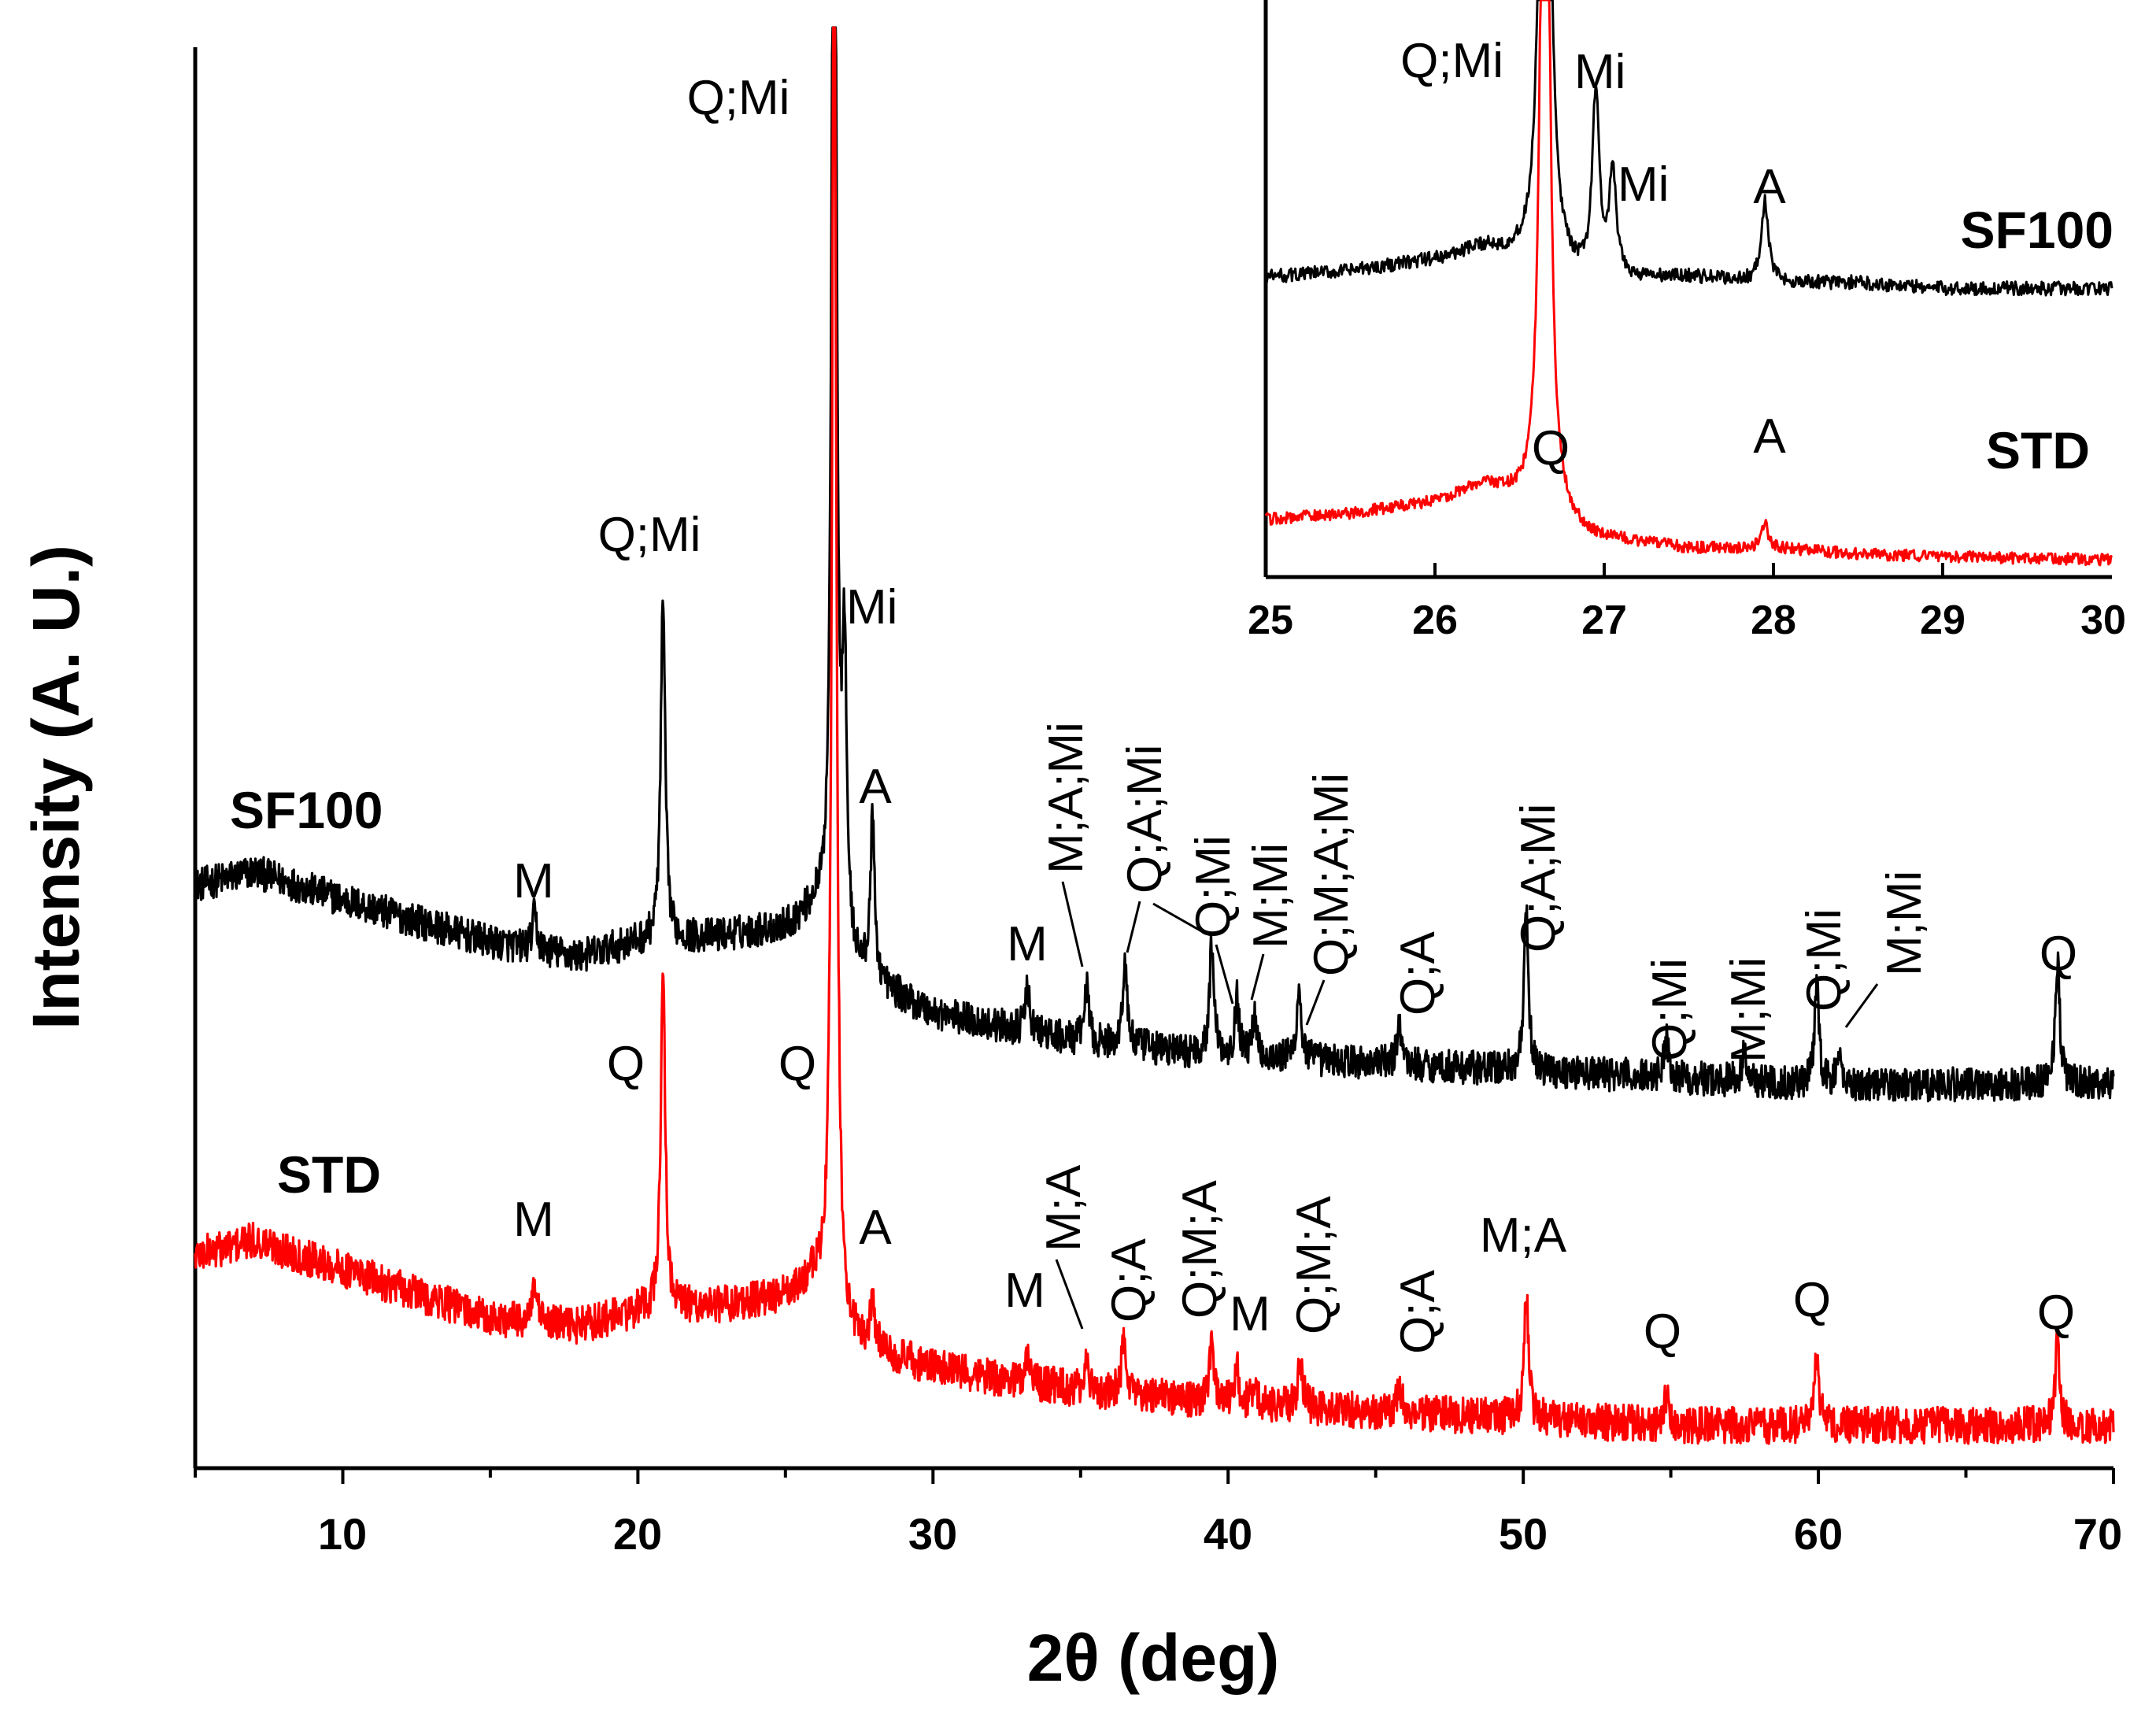 This screenshot has width=2156, height=1724. Describe the element at coordinates (637, 1534) in the screenshot. I see `main-x-tick-label: 20` at that location.